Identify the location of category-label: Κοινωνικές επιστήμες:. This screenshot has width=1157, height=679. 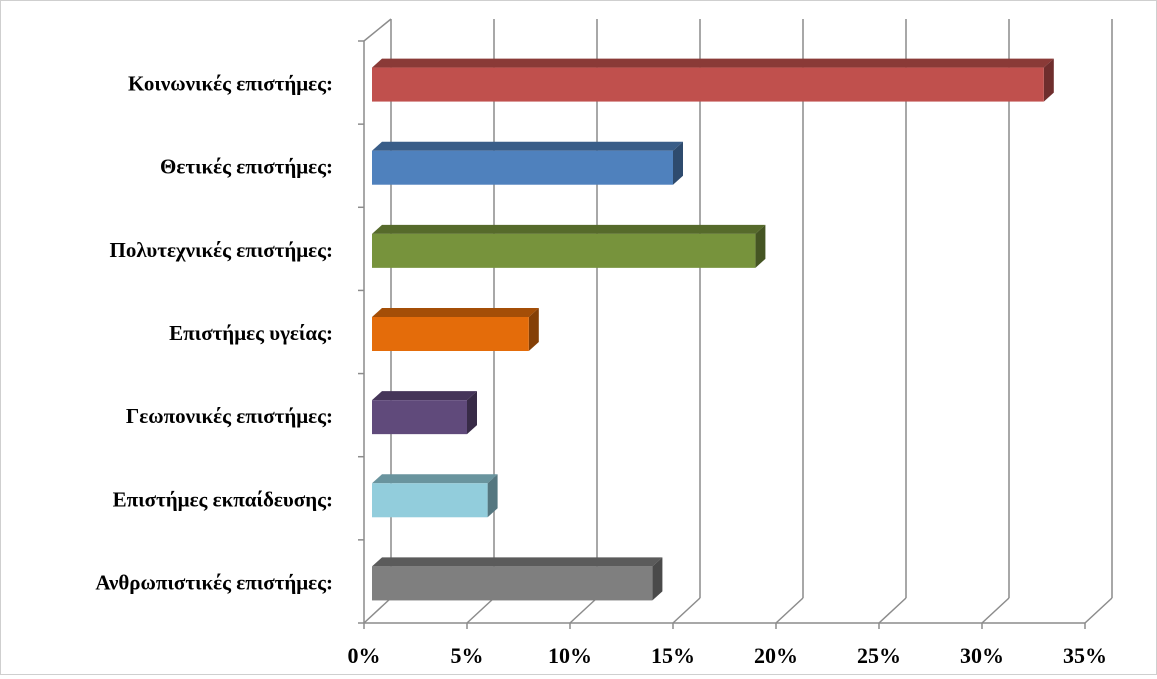
(230, 84).